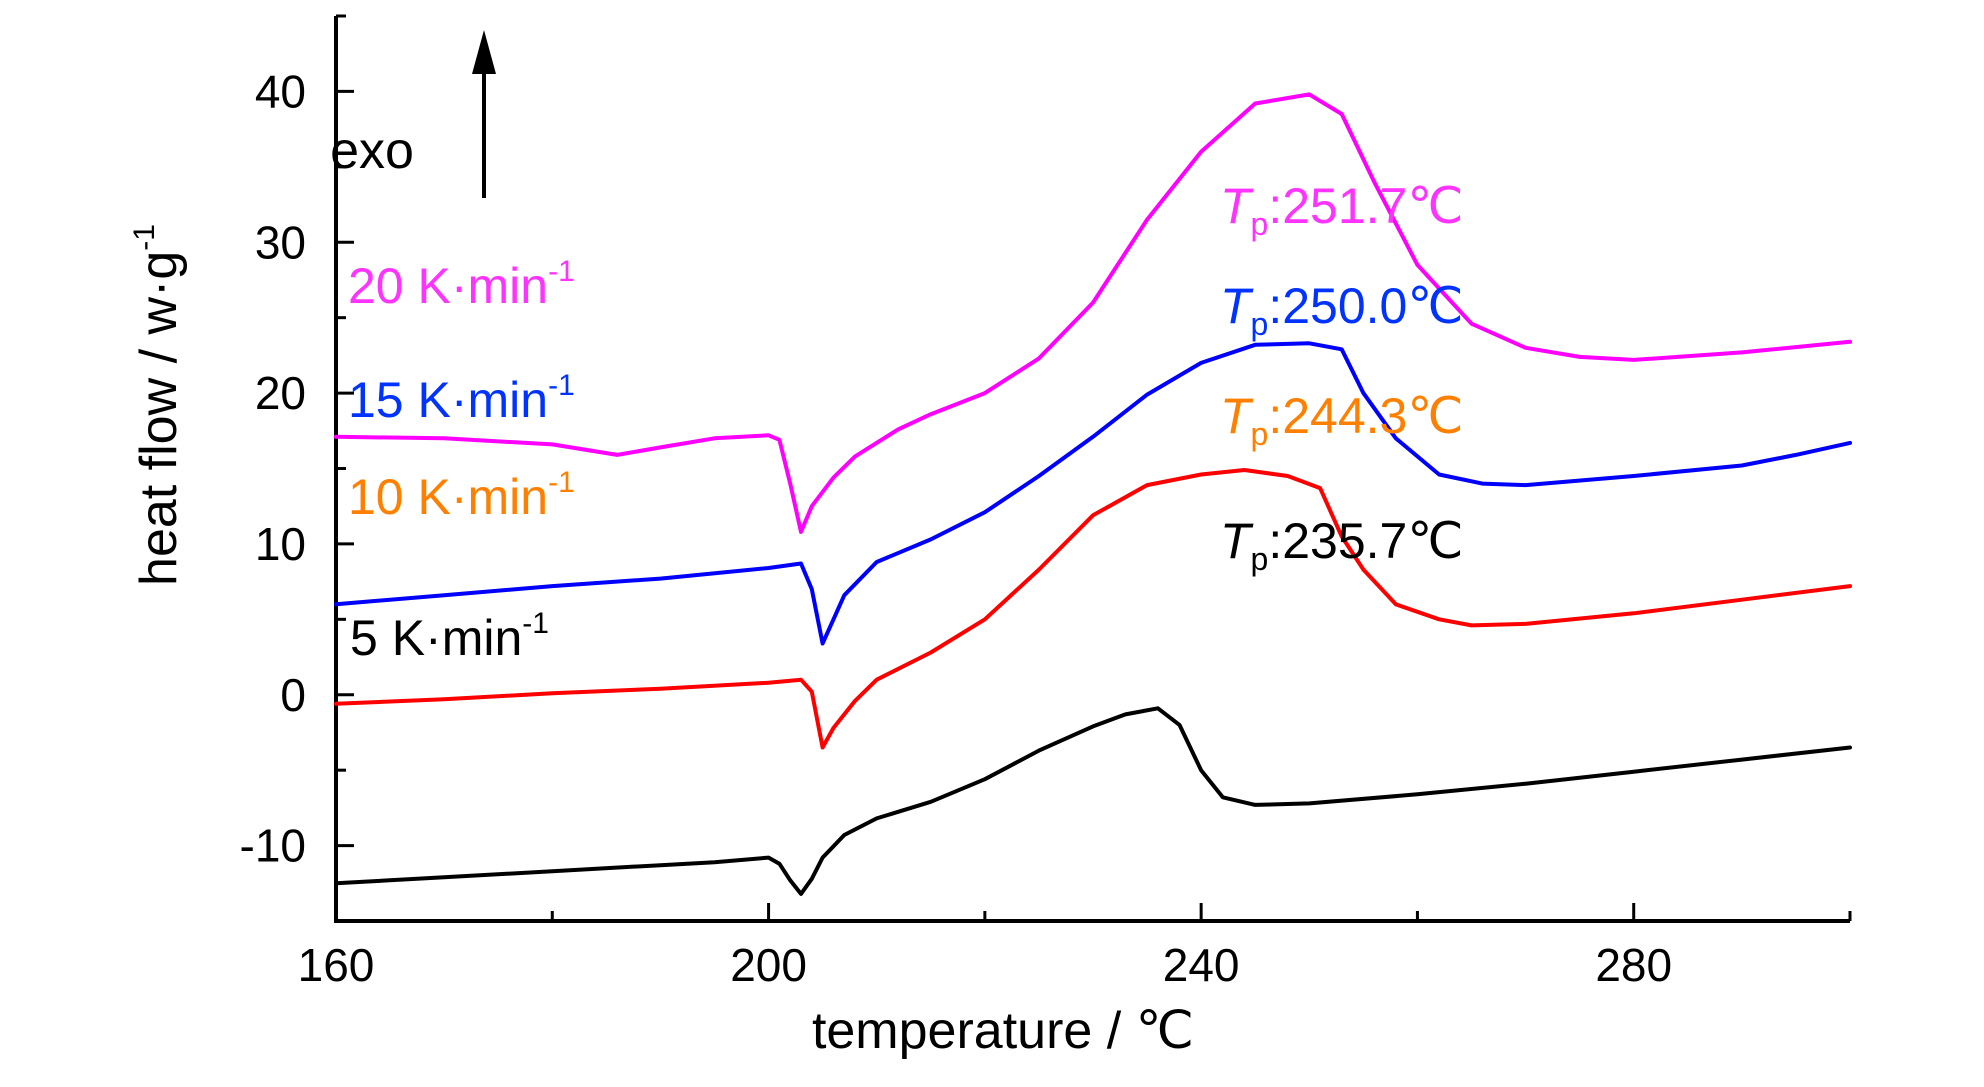 The height and width of the screenshot is (1087, 1984). I want to click on series-label-3: 15 K·min-1, so click(461, 398).